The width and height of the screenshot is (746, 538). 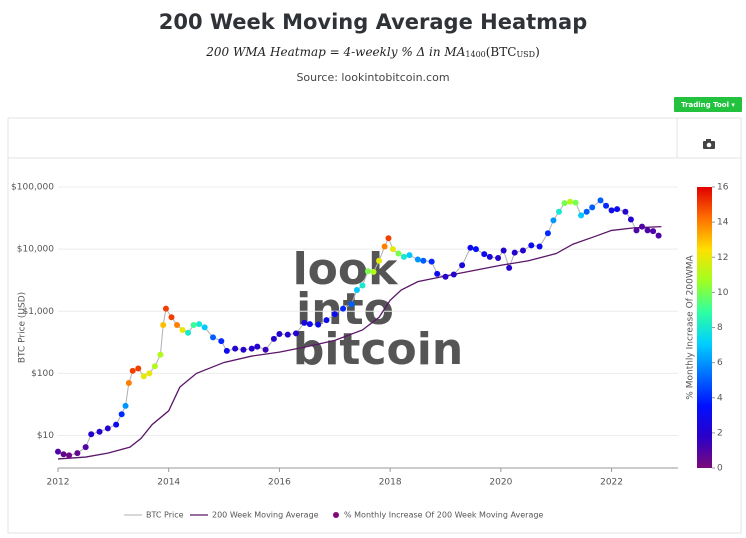 I want to click on legend-label: 200 Week Moving Average, so click(x=265, y=515).